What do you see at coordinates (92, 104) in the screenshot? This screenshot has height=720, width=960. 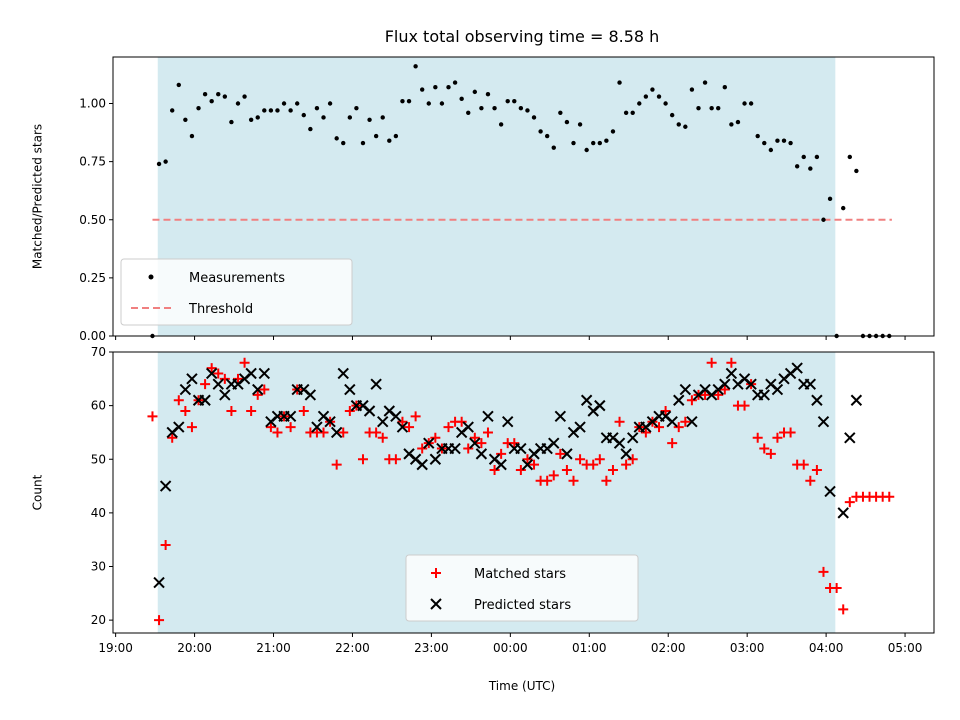 I see `y-tick-label: 1.00` at bounding box center [92, 104].